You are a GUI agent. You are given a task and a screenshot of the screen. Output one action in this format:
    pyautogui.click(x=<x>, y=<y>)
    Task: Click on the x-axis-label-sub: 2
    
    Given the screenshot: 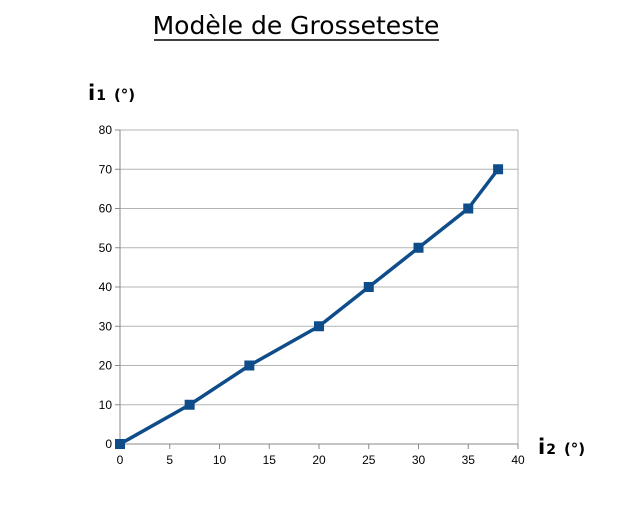 What is the action you would take?
    pyautogui.click(x=551, y=450)
    